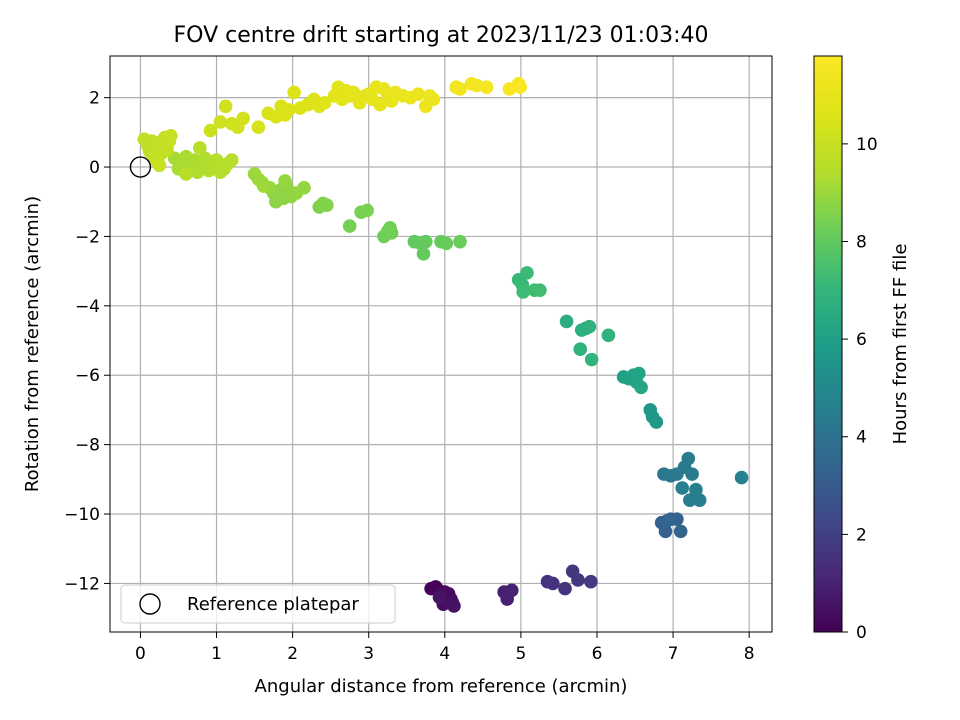 This screenshot has width=960, height=720. I want to click on x-tick-label: 4, so click(444, 654).